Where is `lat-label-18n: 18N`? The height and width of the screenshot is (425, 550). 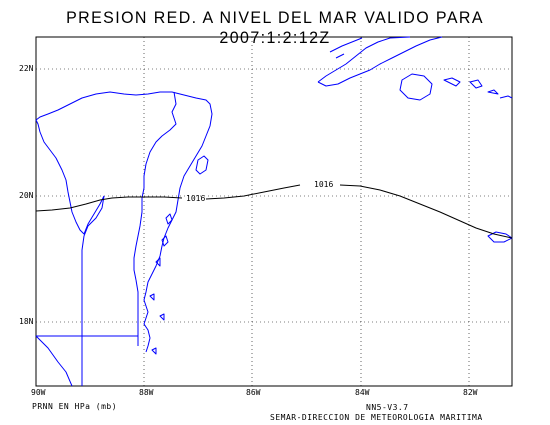
lat-label-18n: 18N is located at coordinates (26, 321).